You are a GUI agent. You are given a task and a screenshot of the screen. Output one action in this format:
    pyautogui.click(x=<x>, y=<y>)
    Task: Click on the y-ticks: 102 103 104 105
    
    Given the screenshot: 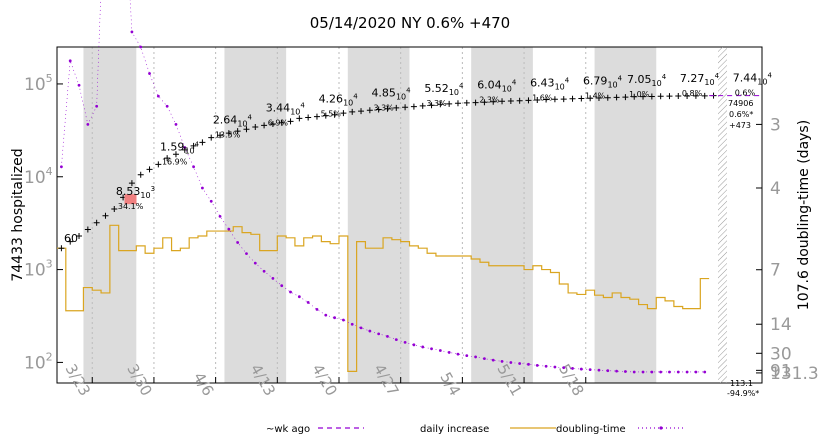 What is the action you would take?
    pyautogui.click(x=43, y=222)
    